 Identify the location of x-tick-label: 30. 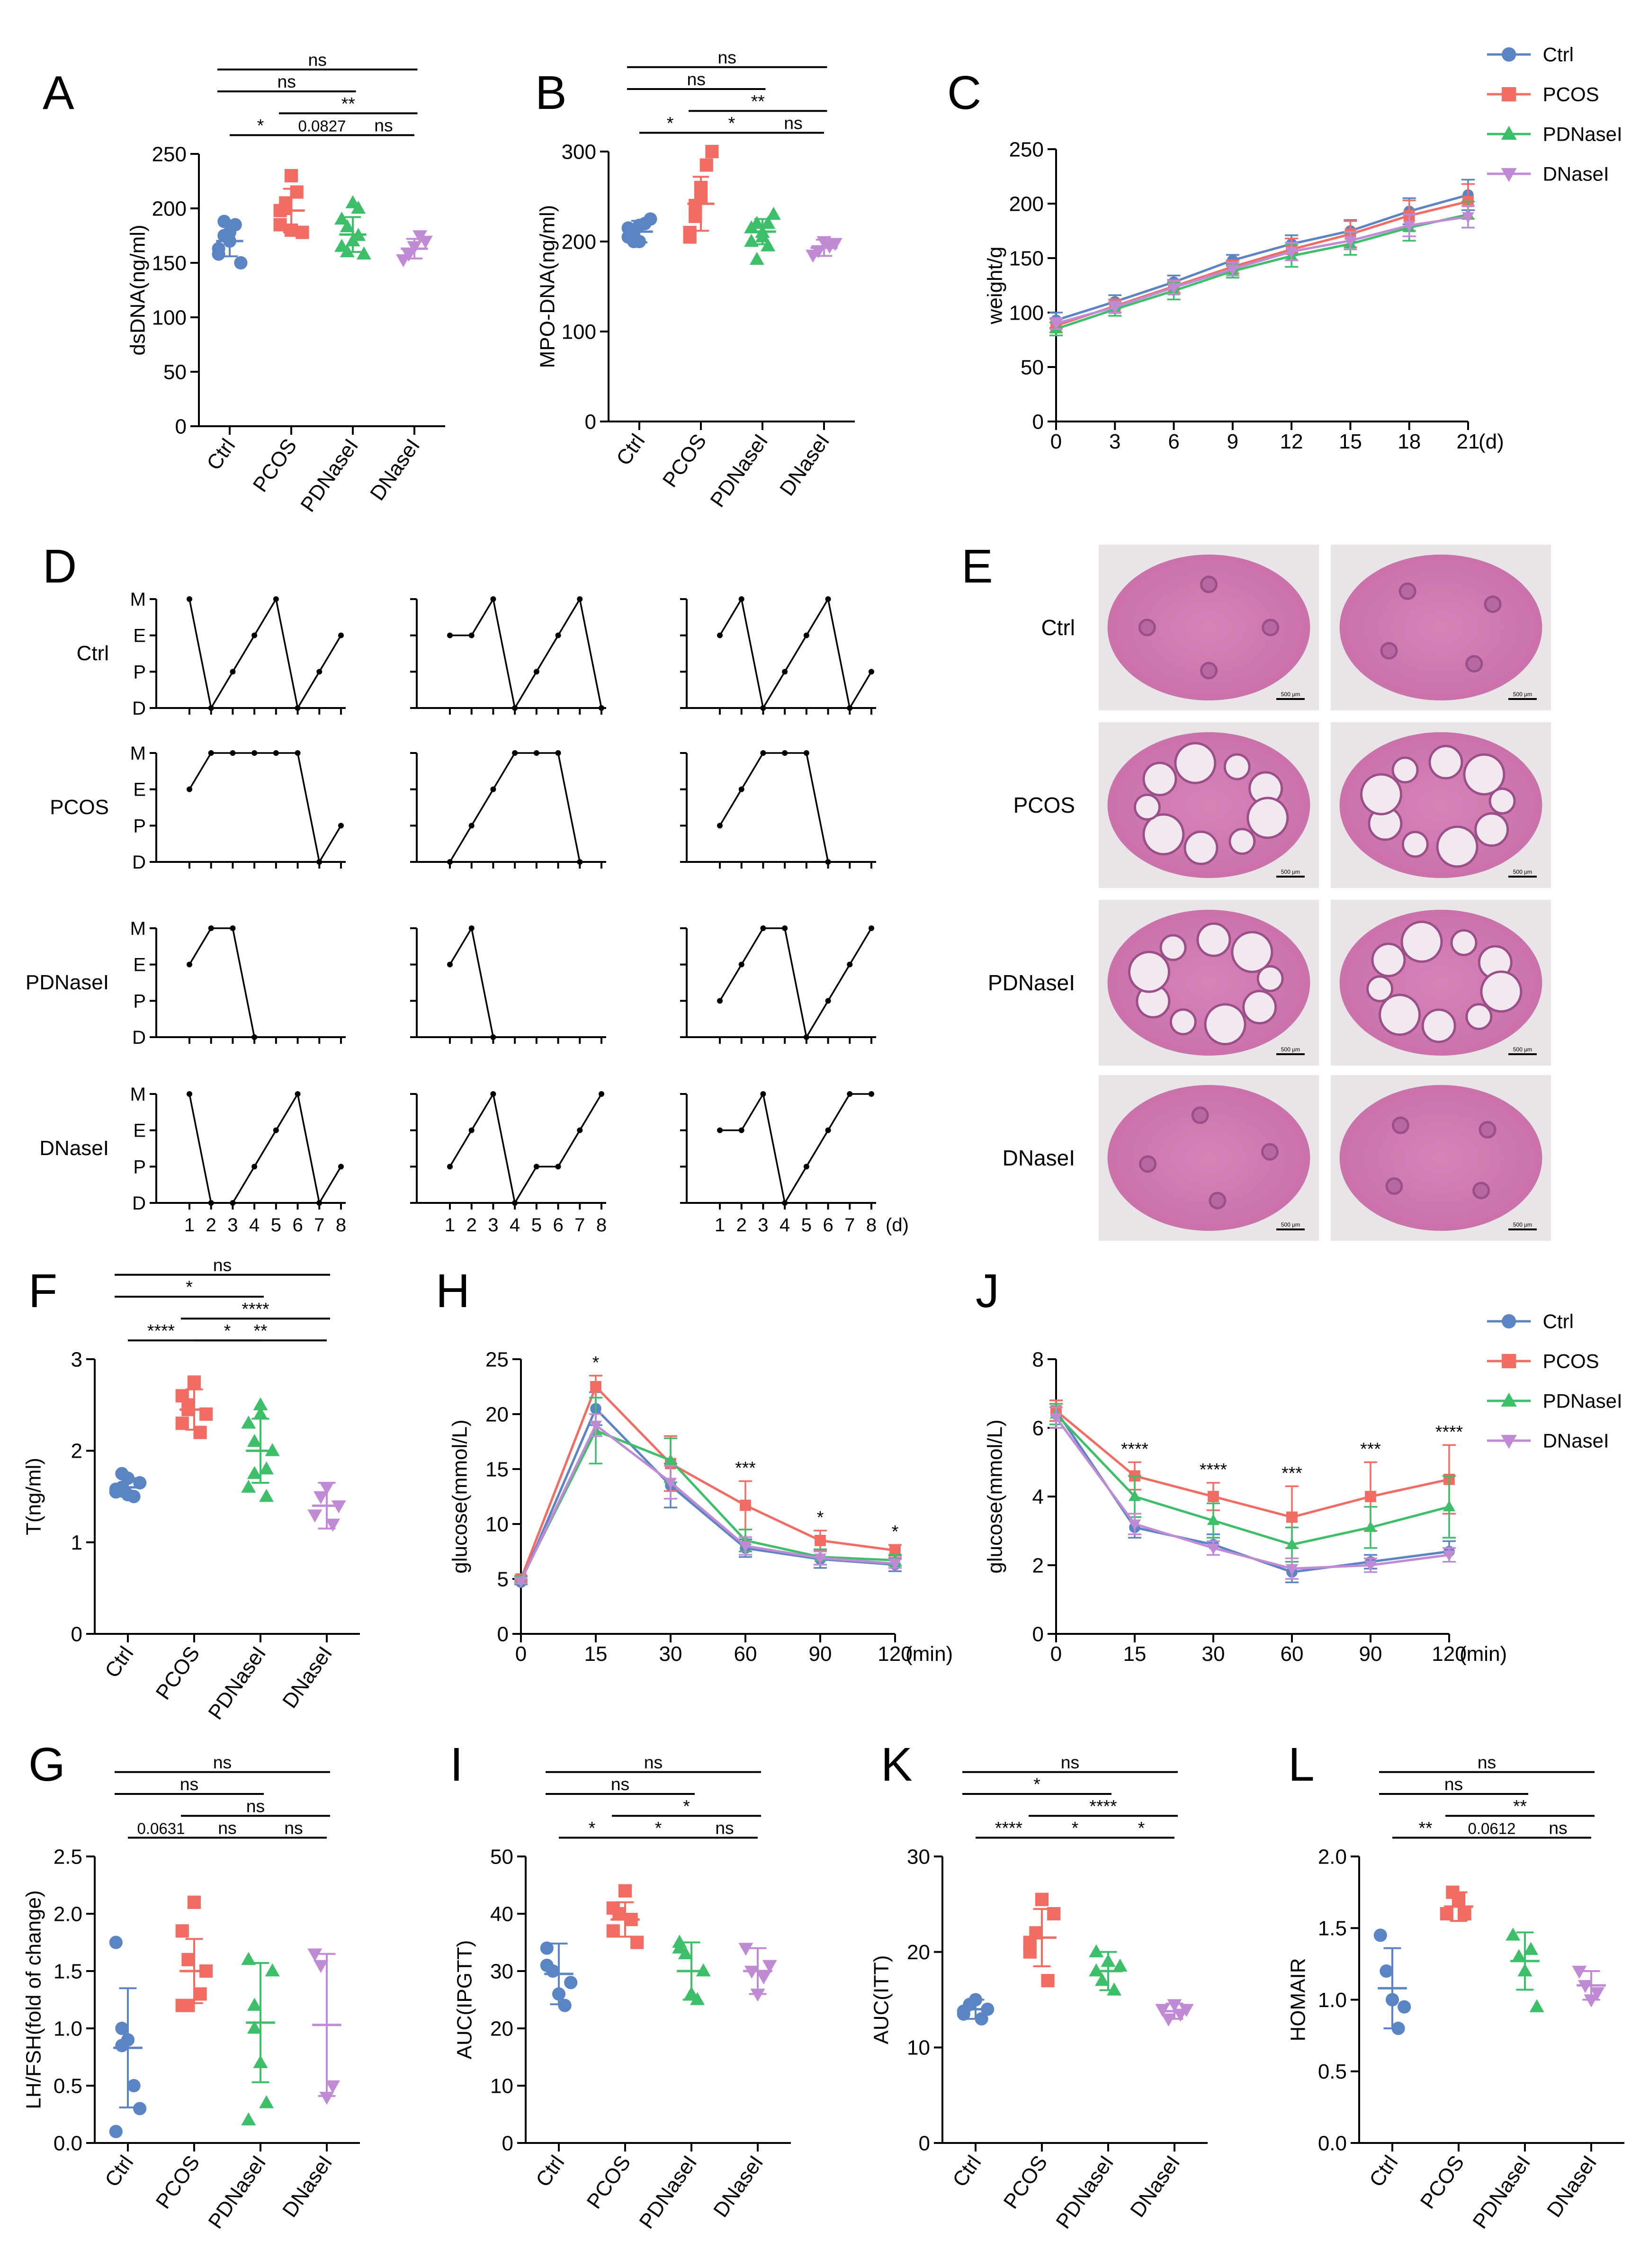
(1213, 1654).